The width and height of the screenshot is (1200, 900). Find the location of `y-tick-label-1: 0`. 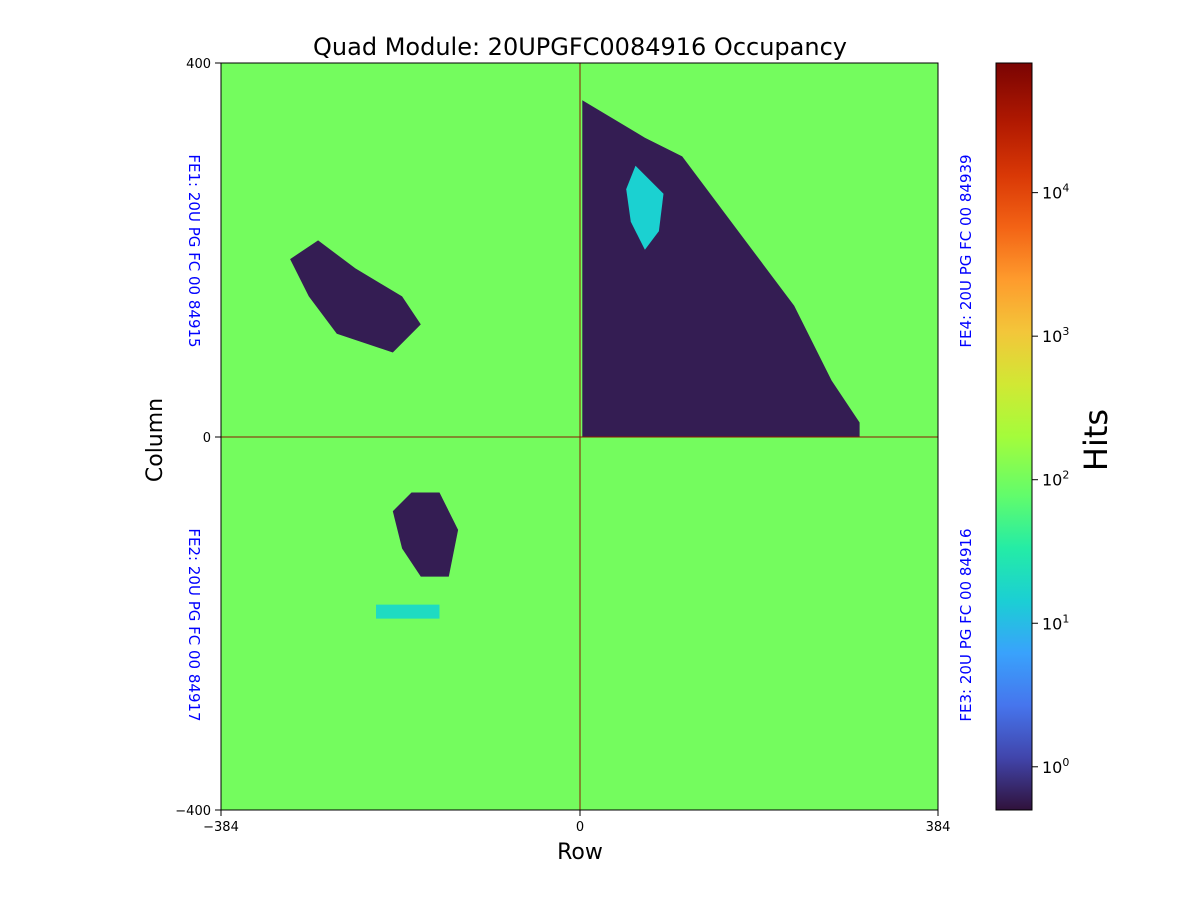

y-tick-label-1: 0 is located at coordinates (207, 438).